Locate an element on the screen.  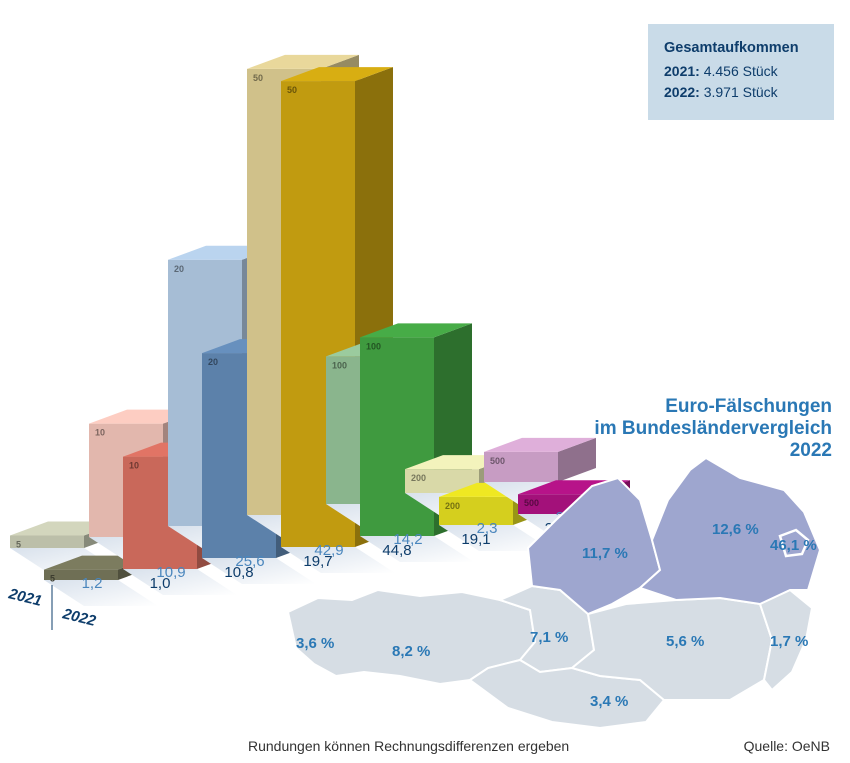
source-note: Quelle: OeNB is located at coordinates (786, 746).